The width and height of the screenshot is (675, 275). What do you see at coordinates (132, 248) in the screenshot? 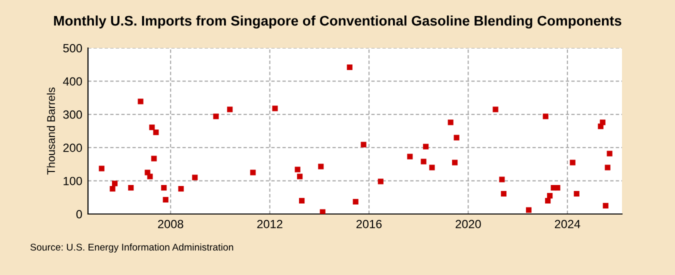
I see `source-note: Source: U.S. Energy Information Administration` at bounding box center [132, 248].